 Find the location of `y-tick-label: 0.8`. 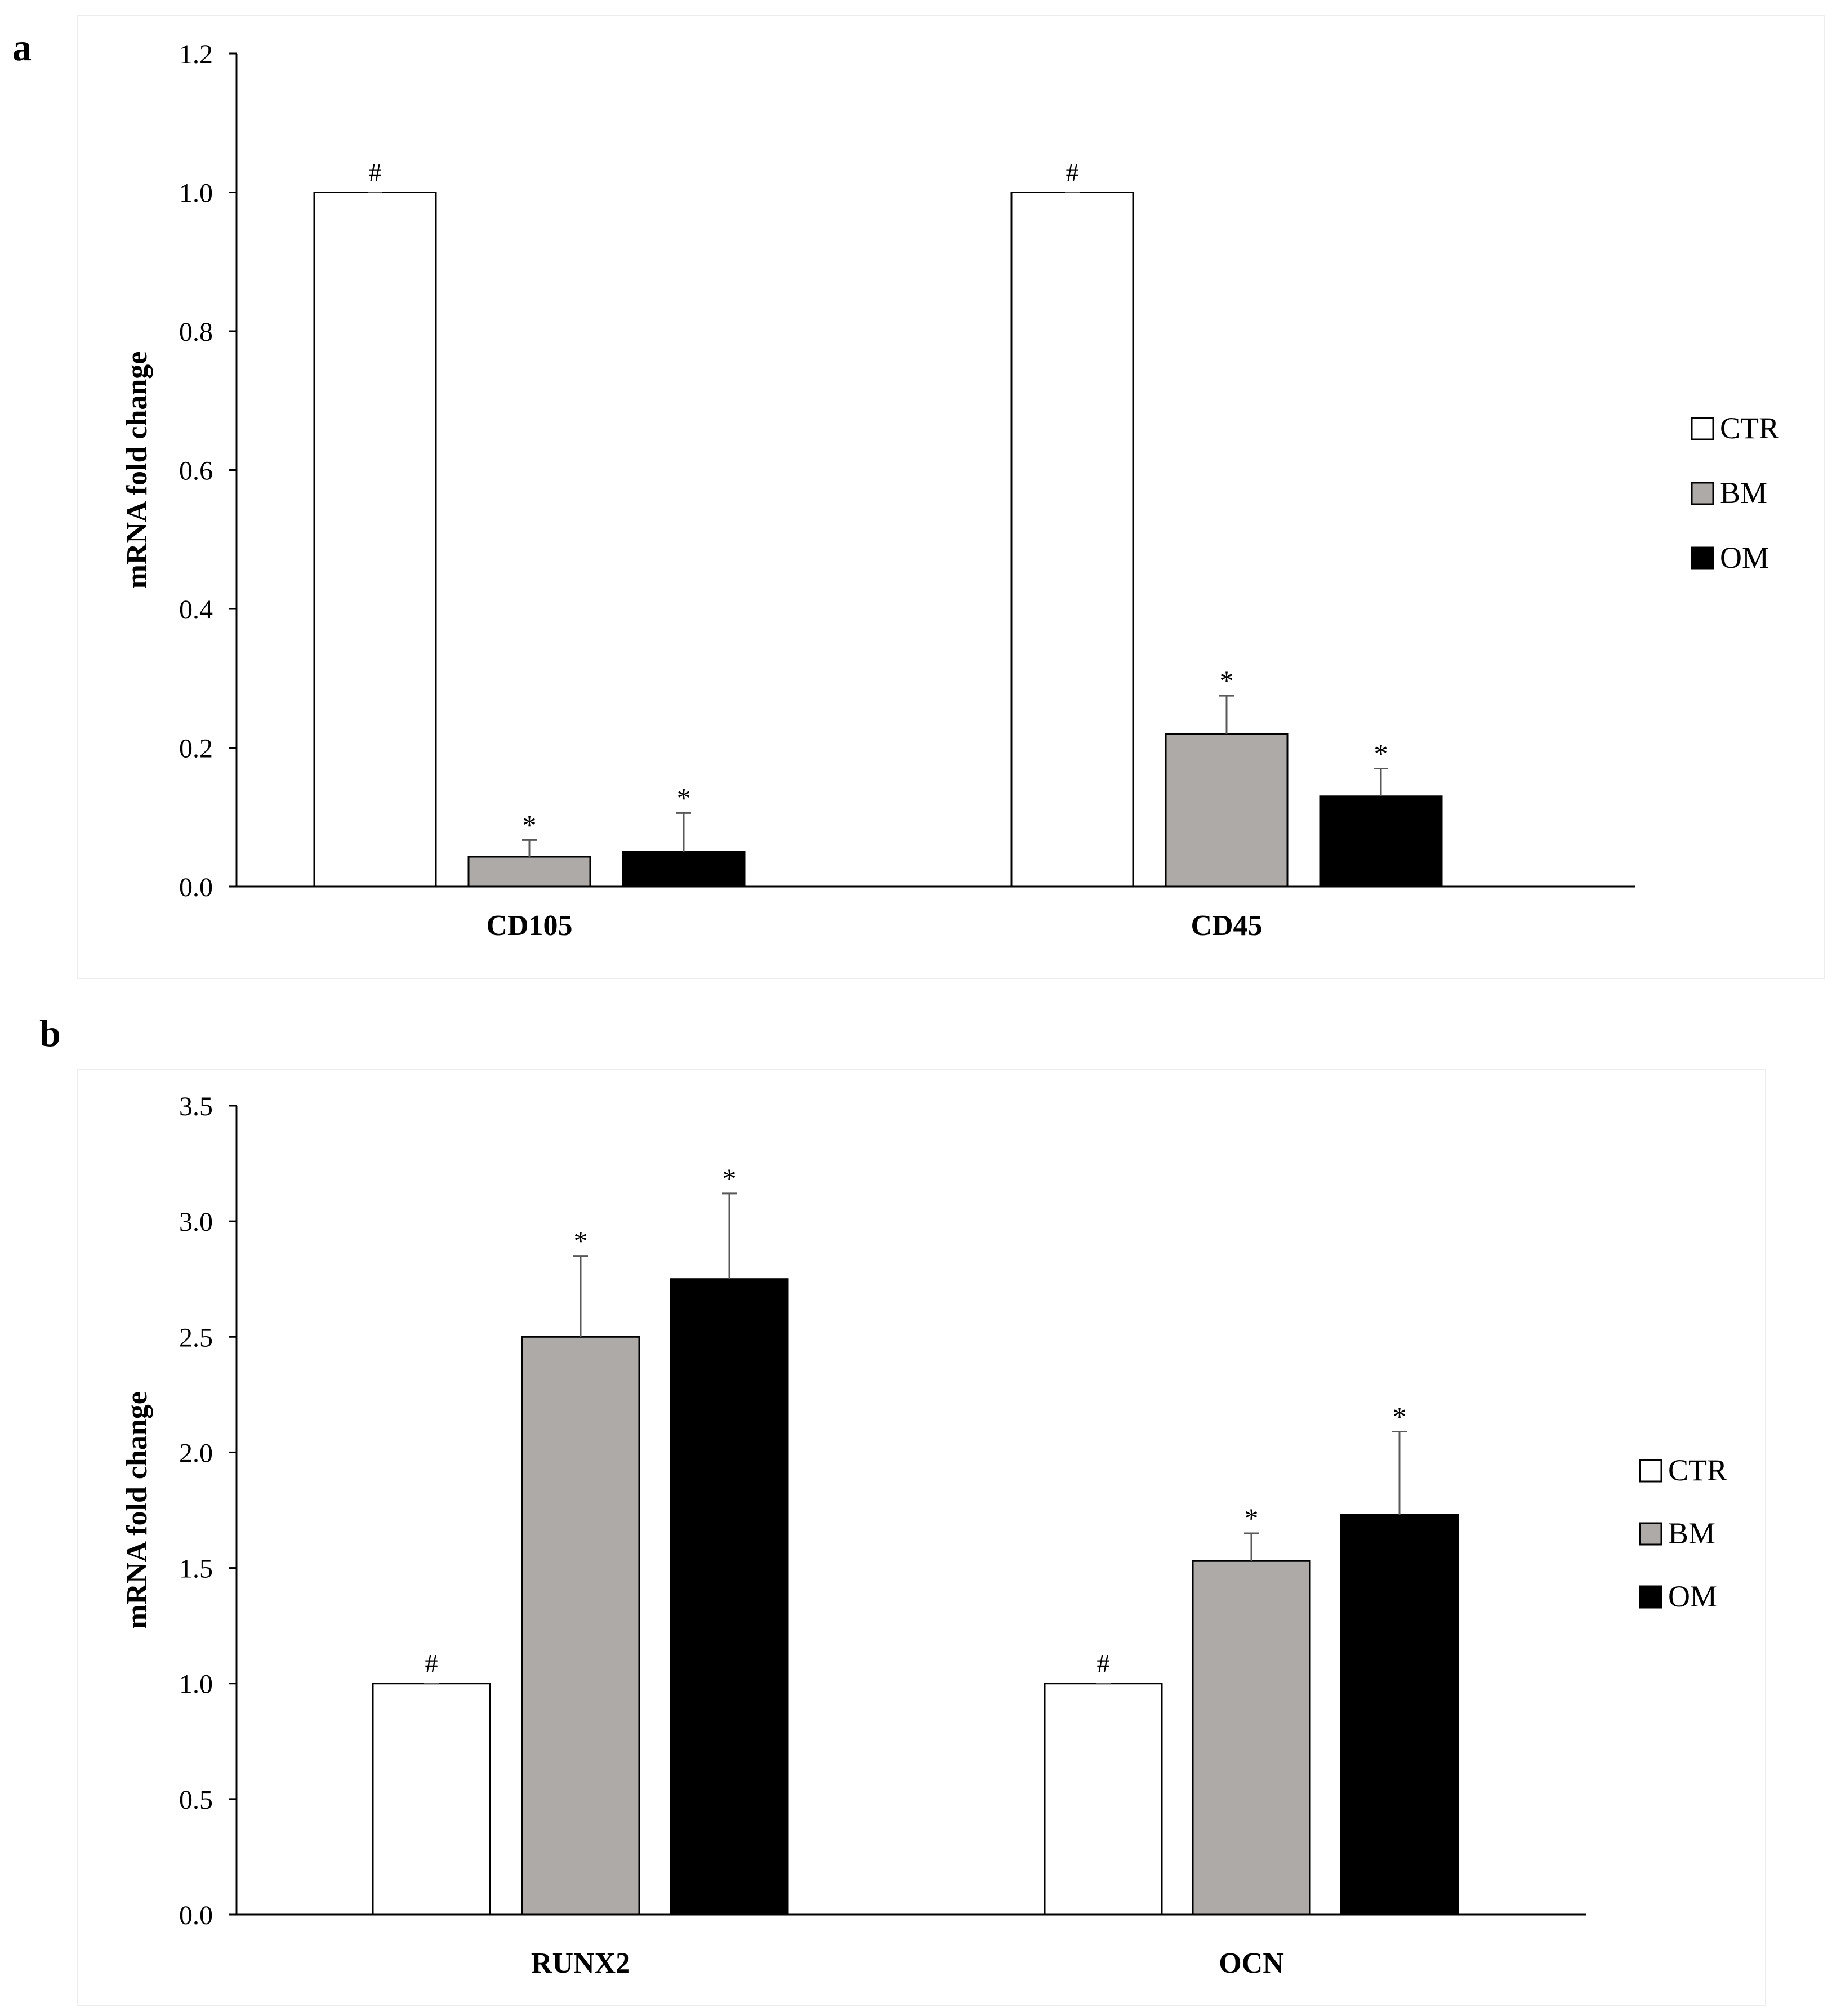

y-tick-label: 0.8 is located at coordinates (196, 332).